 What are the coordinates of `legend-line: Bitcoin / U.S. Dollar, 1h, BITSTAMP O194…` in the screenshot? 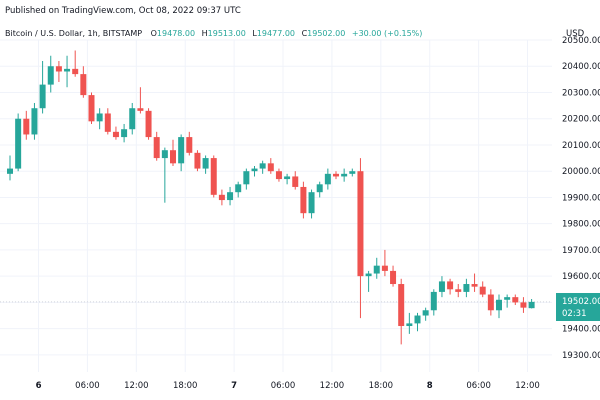 It's located at (213, 33).